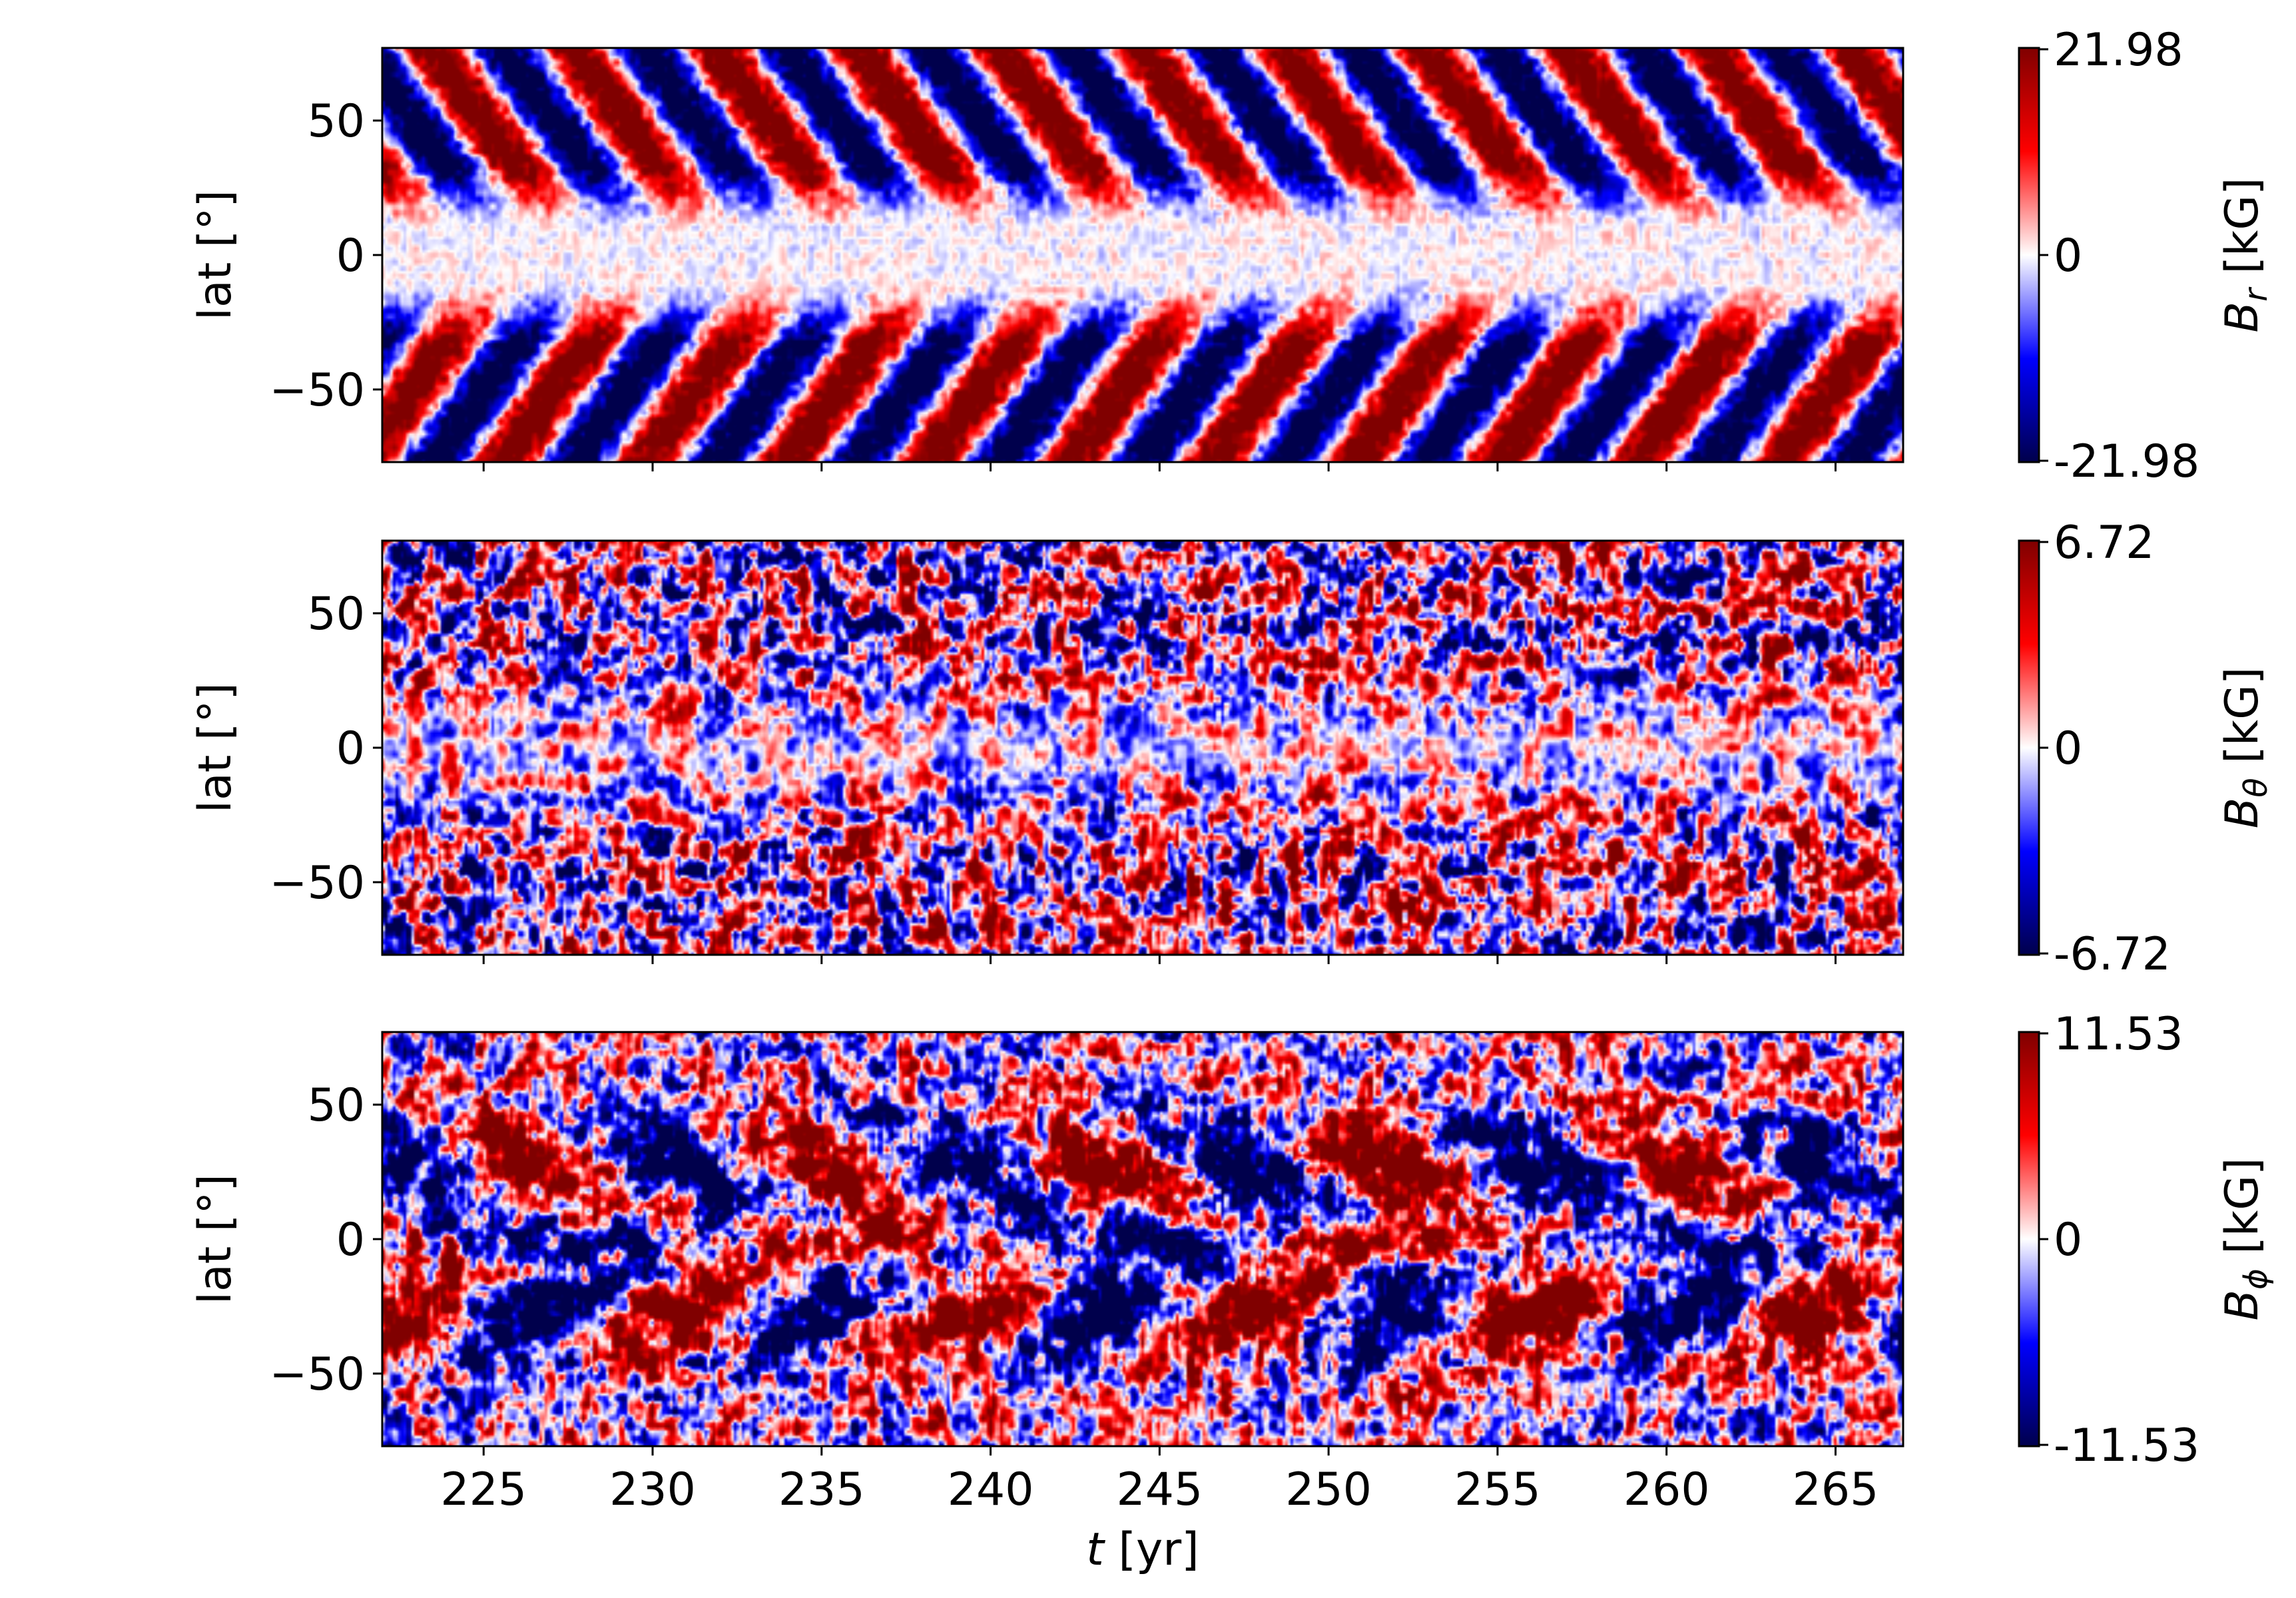 Image resolution: width=2296 pixels, height=1598 pixels. What do you see at coordinates (2029, 748) in the screenshot?
I see `btheta-colorbar` at bounding box center [2029, 748].